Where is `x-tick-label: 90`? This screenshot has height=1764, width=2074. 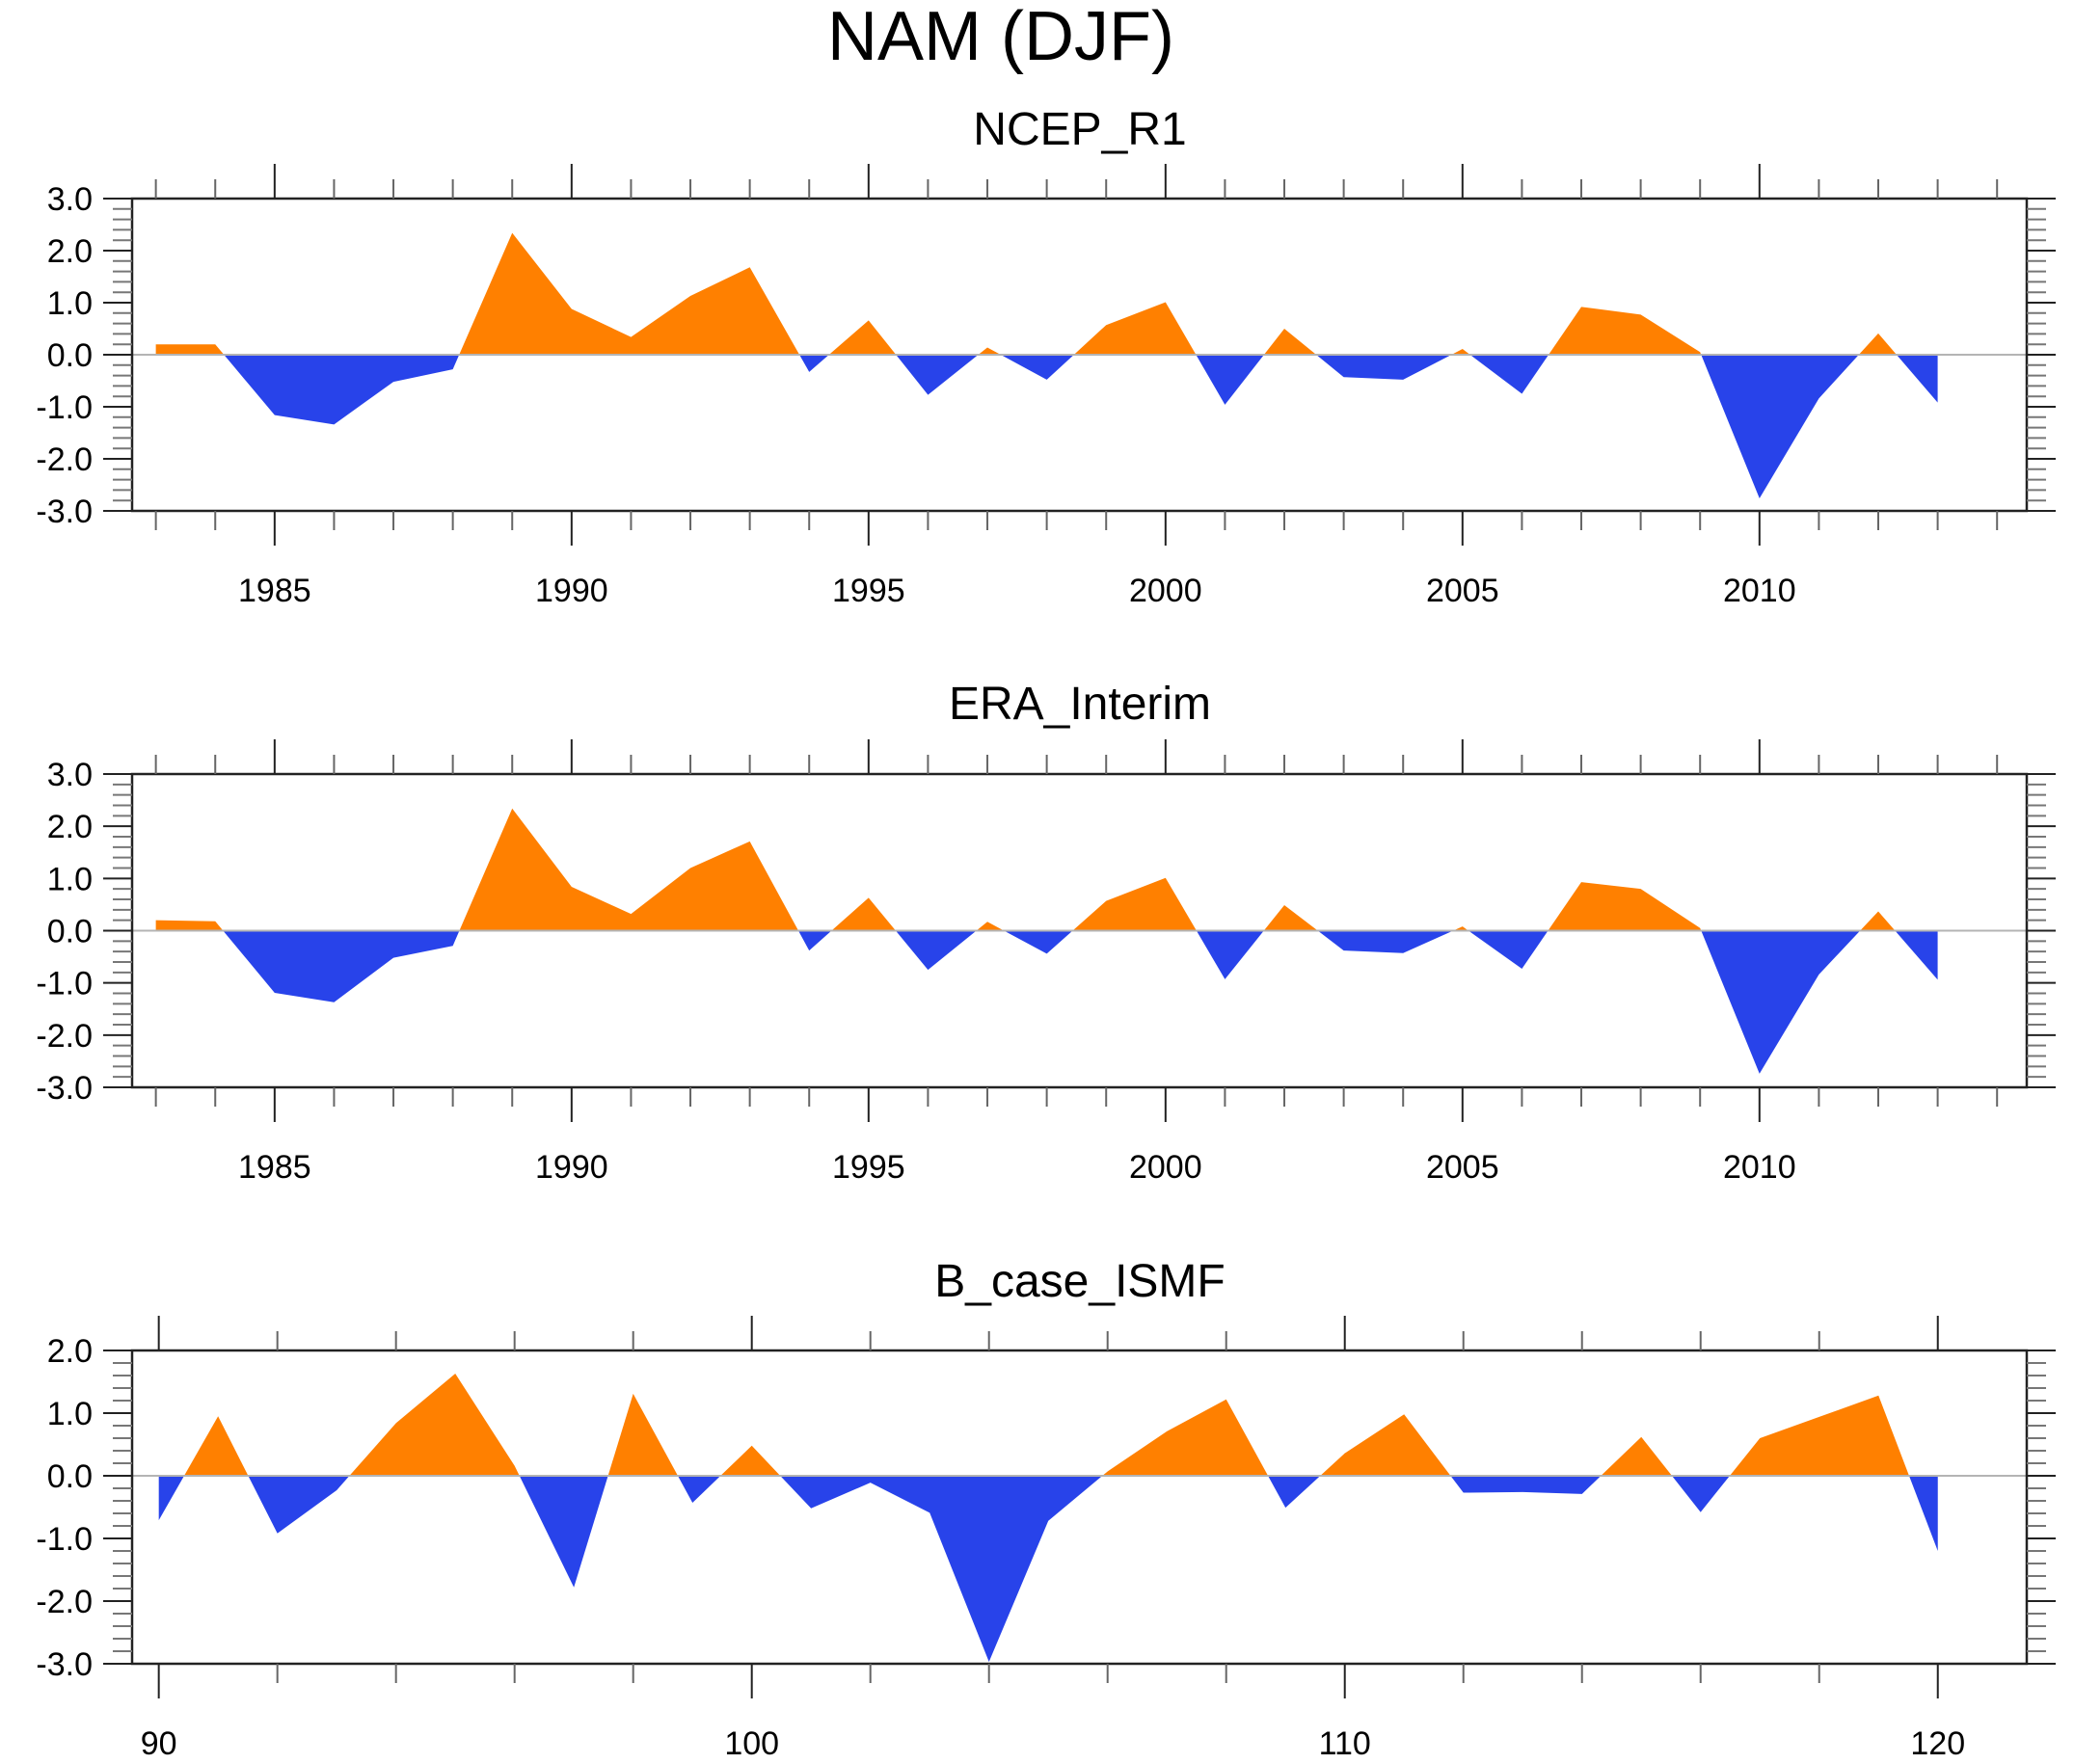 x-tick-label: 90 is located at coordinates (159, 1743).